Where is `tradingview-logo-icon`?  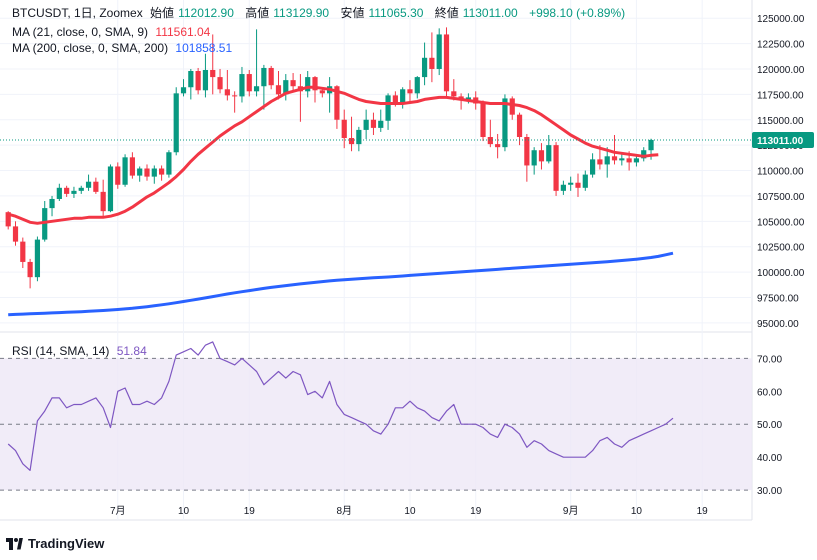 tradingview-logo-icon is located at coordinates (14, 543).